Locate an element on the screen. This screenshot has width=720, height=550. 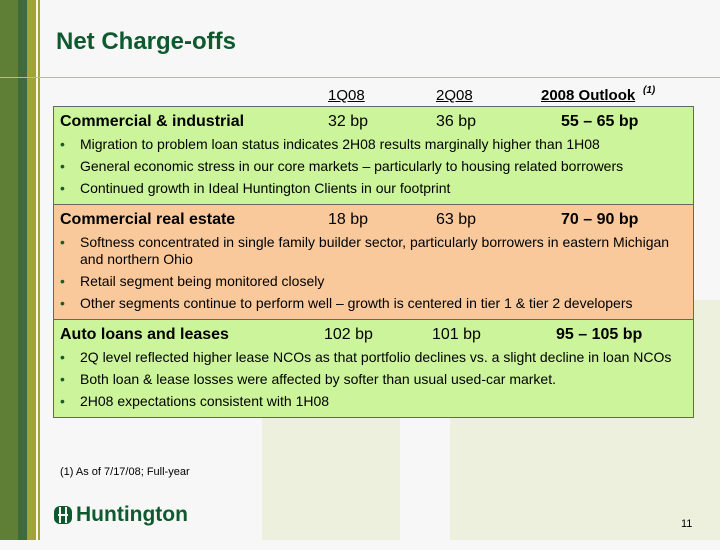
list-item: 2H08 expectations consistent with 1H08 is located at coordinates (376, 402).